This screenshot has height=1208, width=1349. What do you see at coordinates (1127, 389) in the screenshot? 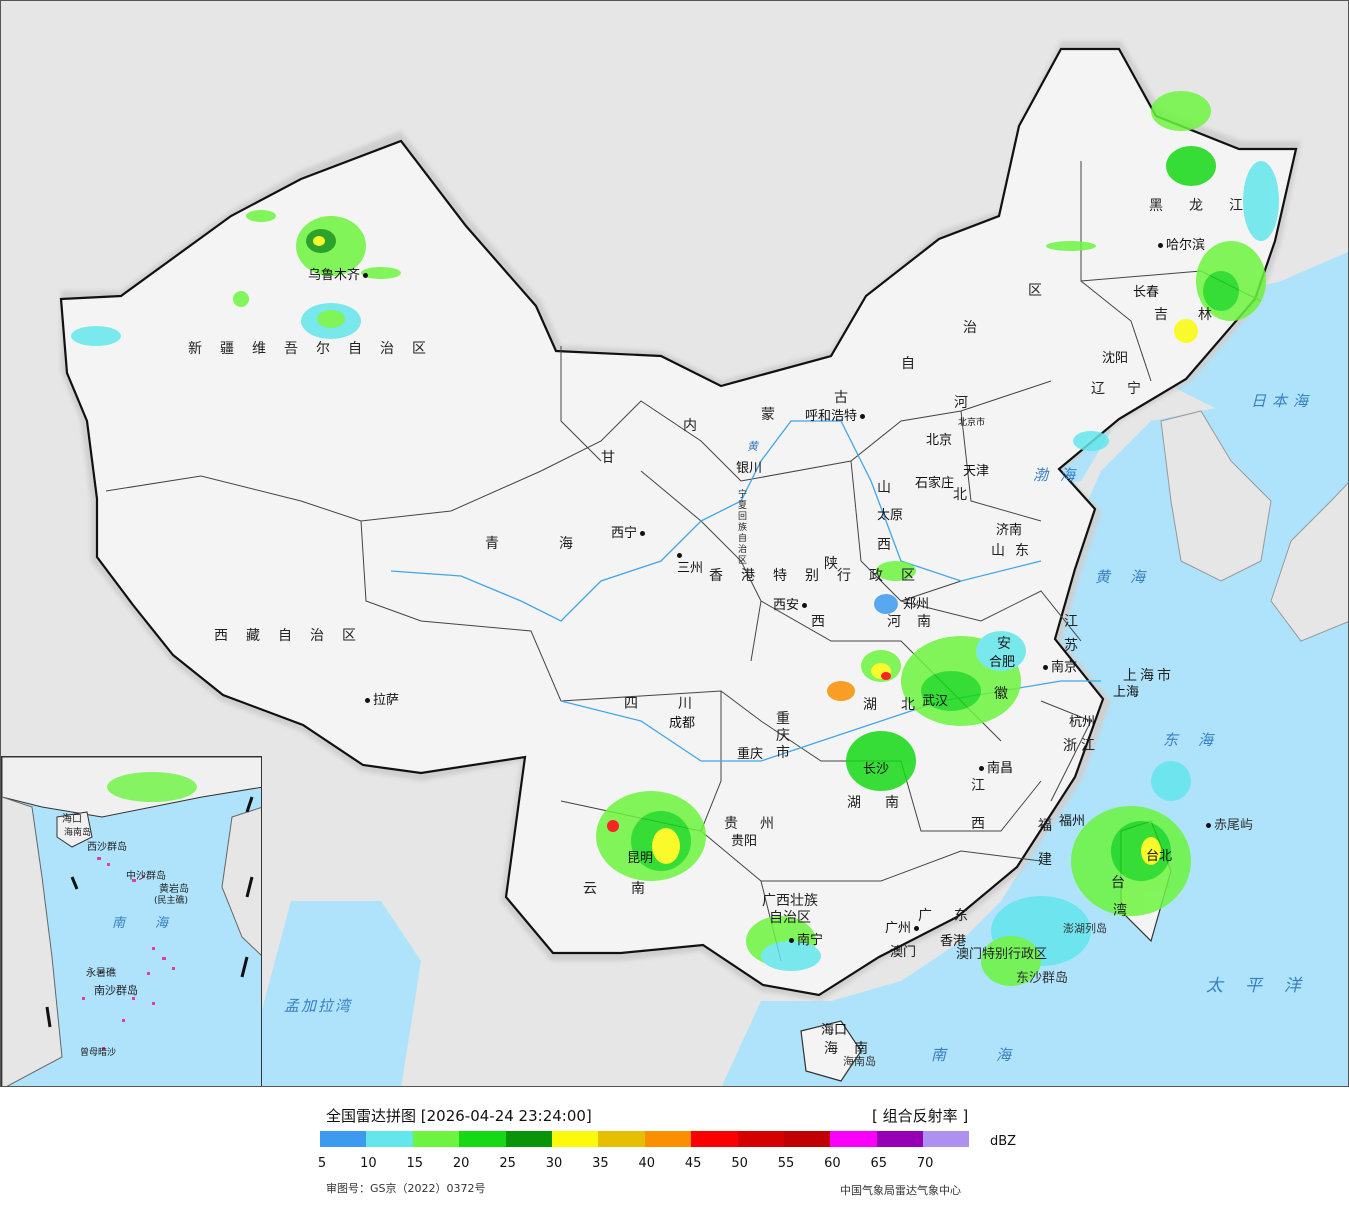
I see `label-liaoning: 辽宁` at bounding box center [1127, 389].